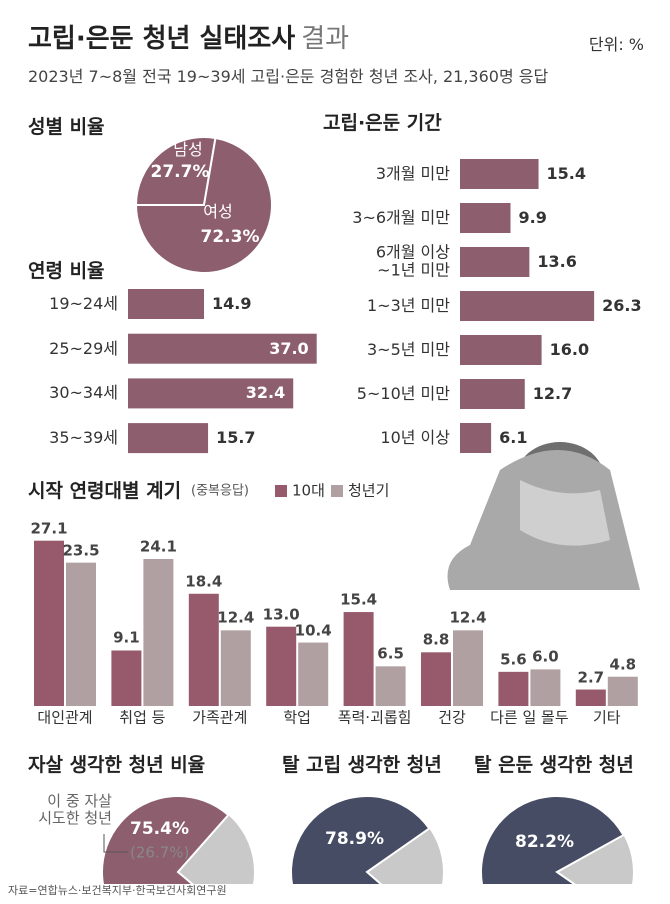 This screenshot has height=904, width=670. I want to click on pie-value-label: 75.4%, so click(159, 829).